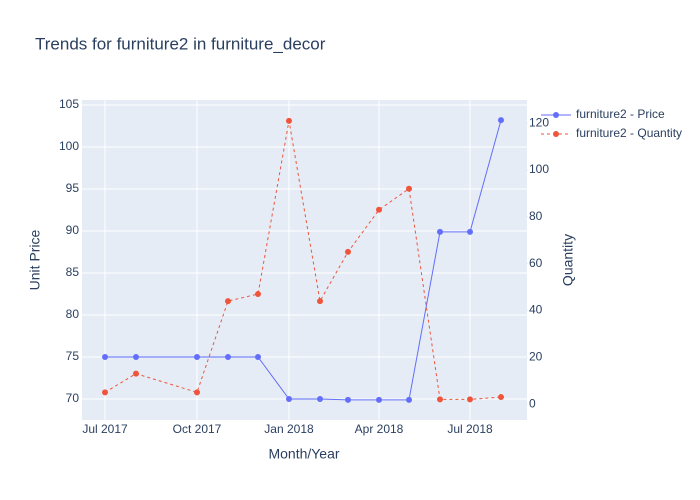  Describe the element at coordinates (69, 104) in the screenshot. I see `y-tick-label: 105` at that location.